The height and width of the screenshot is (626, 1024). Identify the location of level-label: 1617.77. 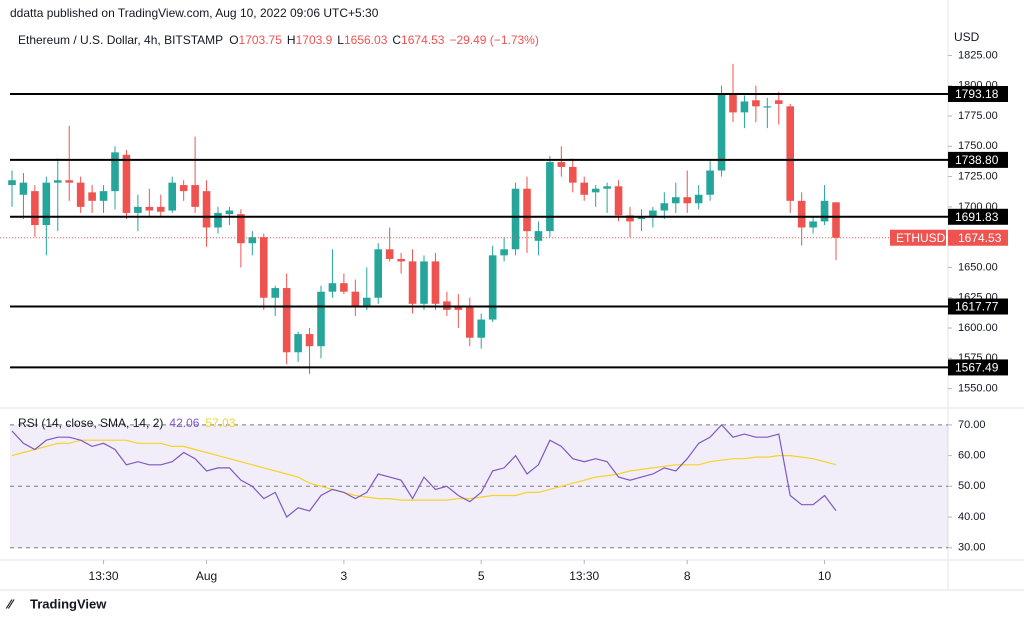
(977, 307).